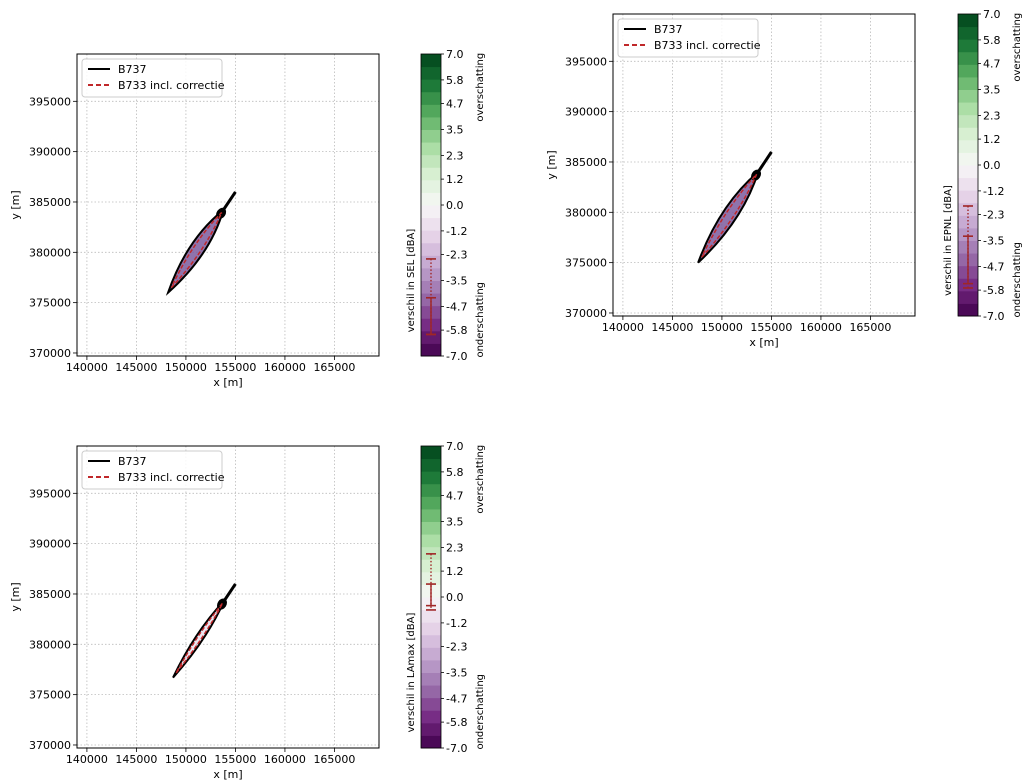 The image size is (1023, 782). What do you see at coordinates (455, 547) in the screenshot?
I see `colorbar-tick-label: 2.3` at bounding box center [455, 547].